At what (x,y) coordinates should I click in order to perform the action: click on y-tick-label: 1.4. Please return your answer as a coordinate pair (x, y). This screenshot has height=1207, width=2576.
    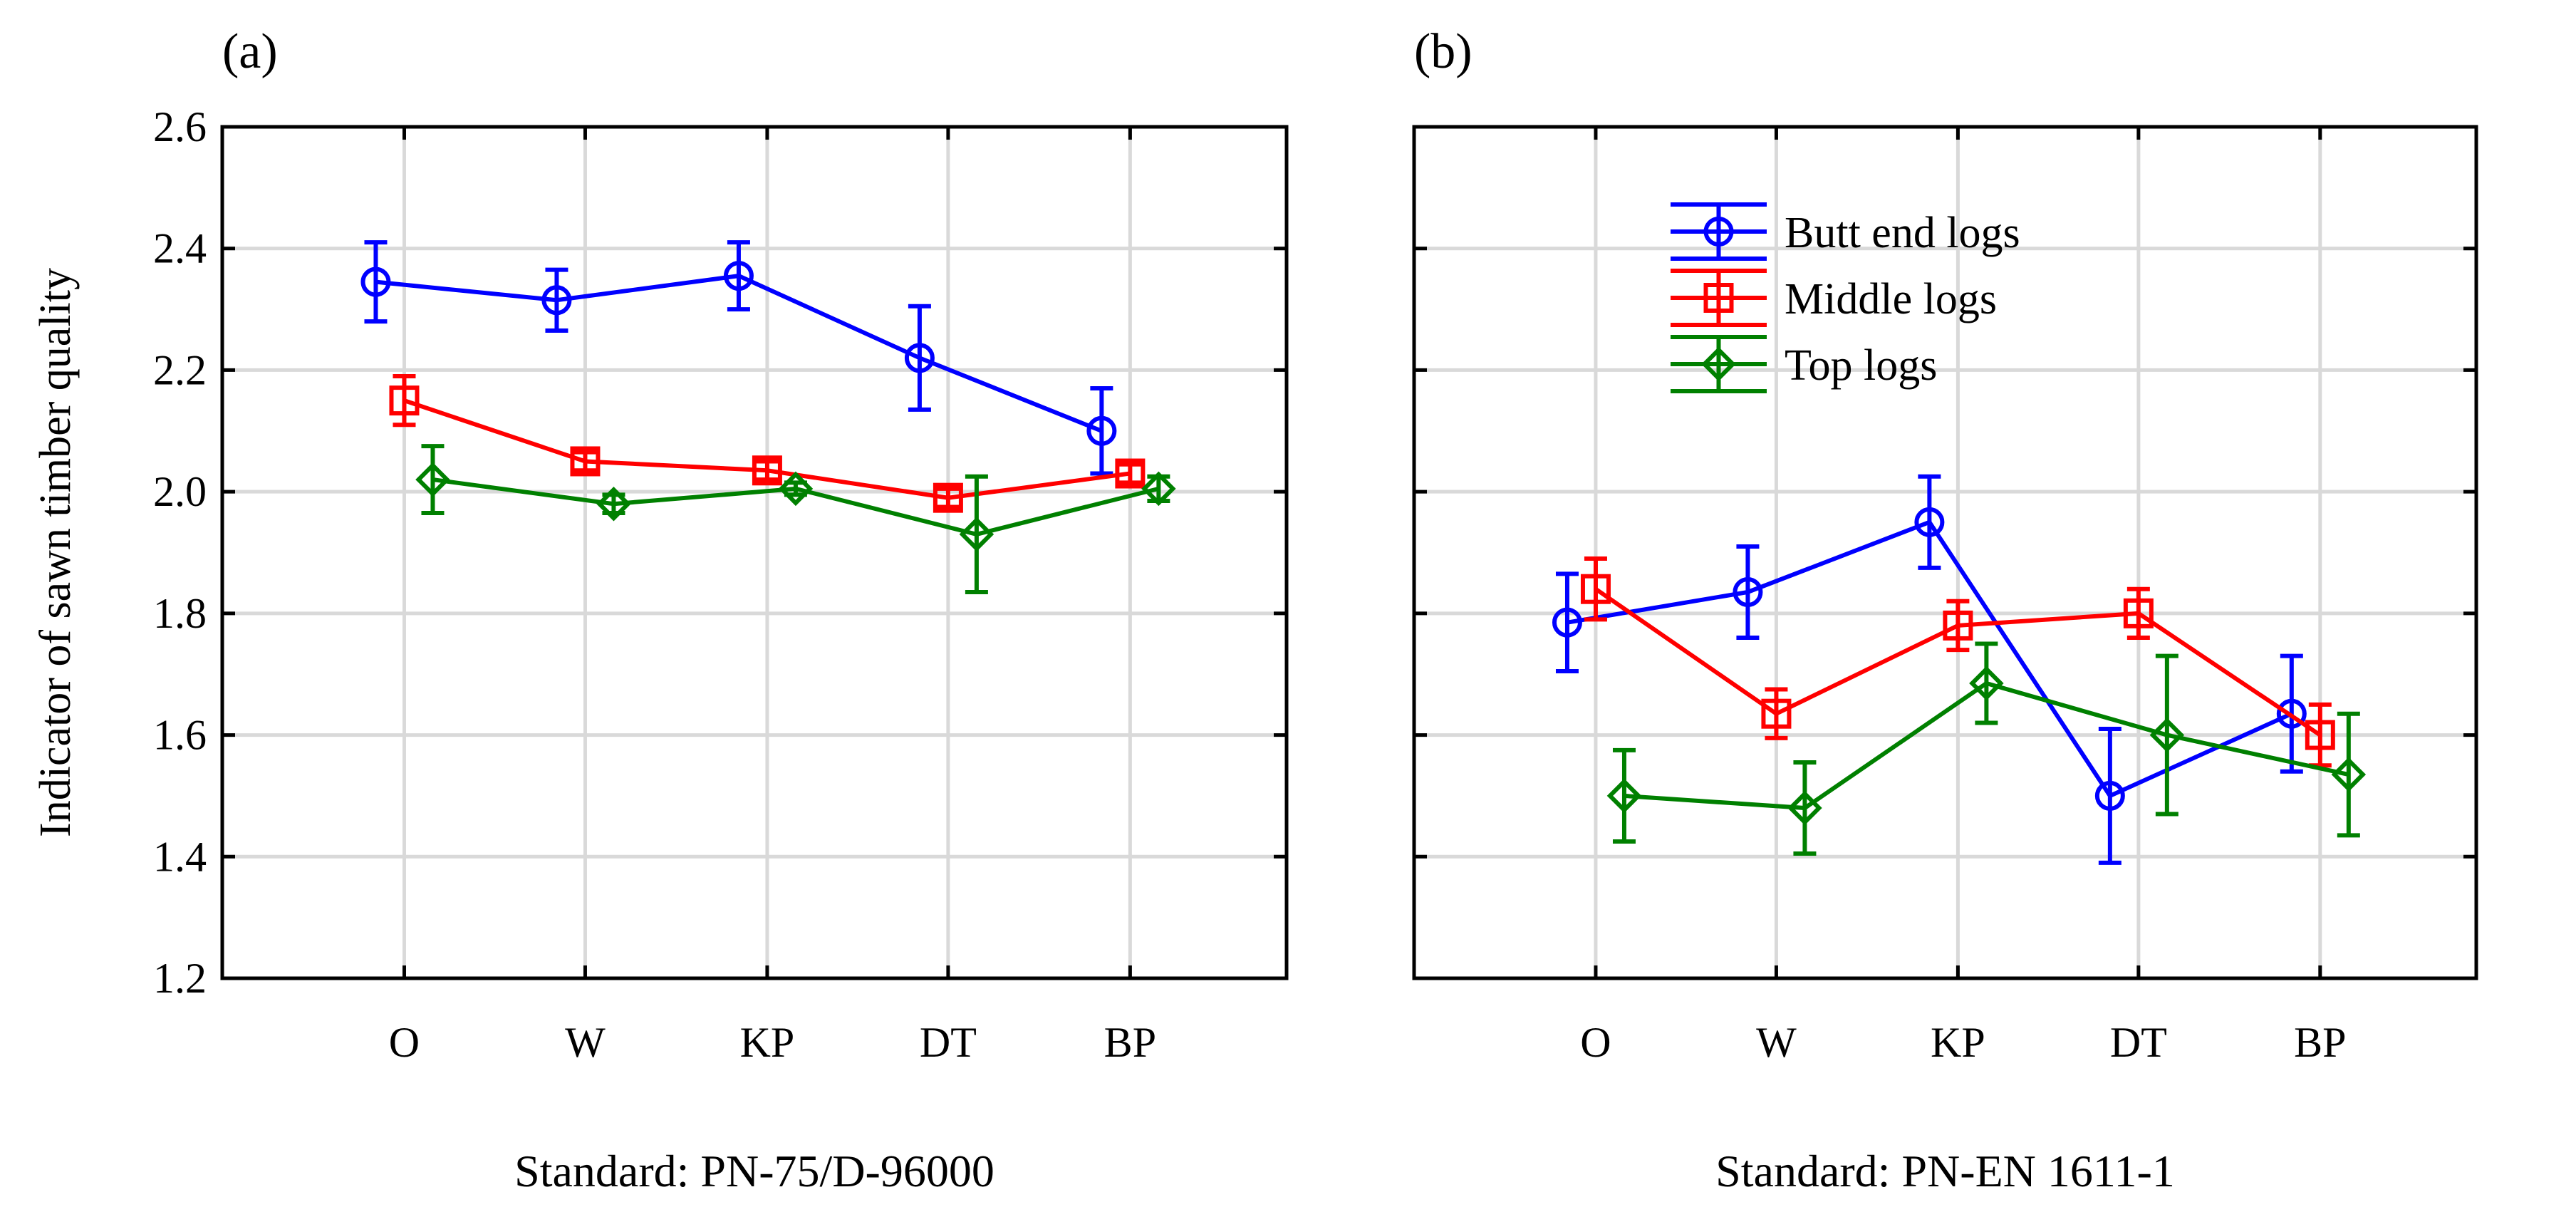
    Looking at the image, I should click on (180, 856).